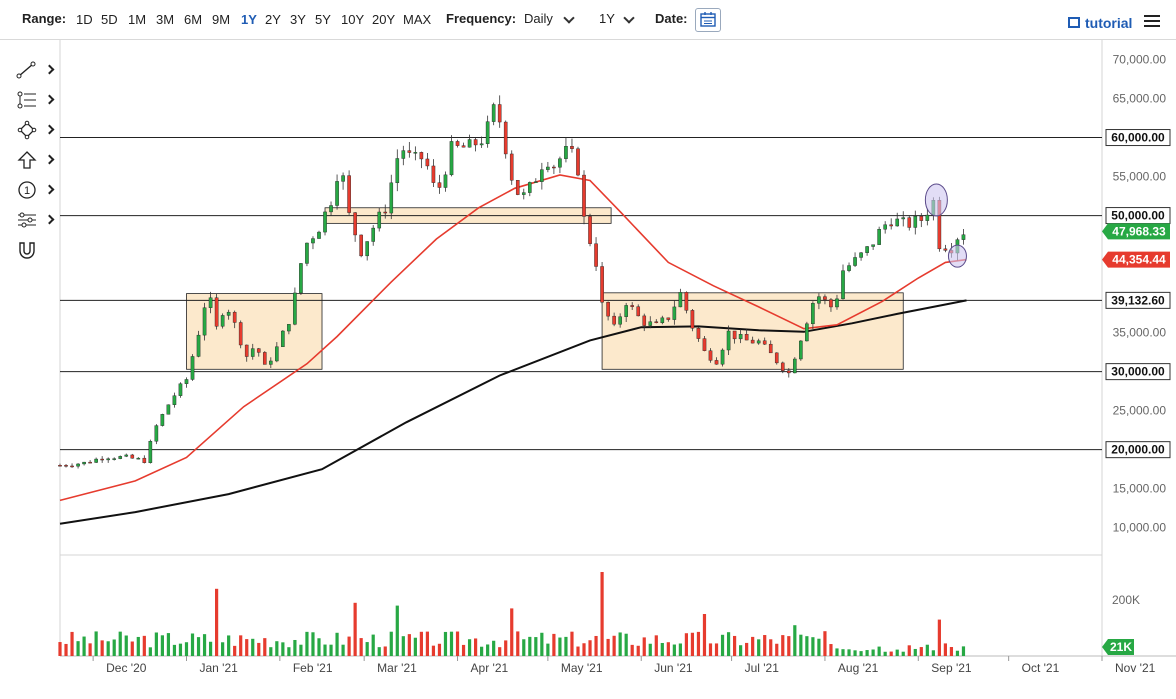 The width and height of the screenshot is (1176, 699). What do you see at coordinates (629, 18) in the screenshot?
I see `period-chevron-down-icon` at bounding box center [629, 18].